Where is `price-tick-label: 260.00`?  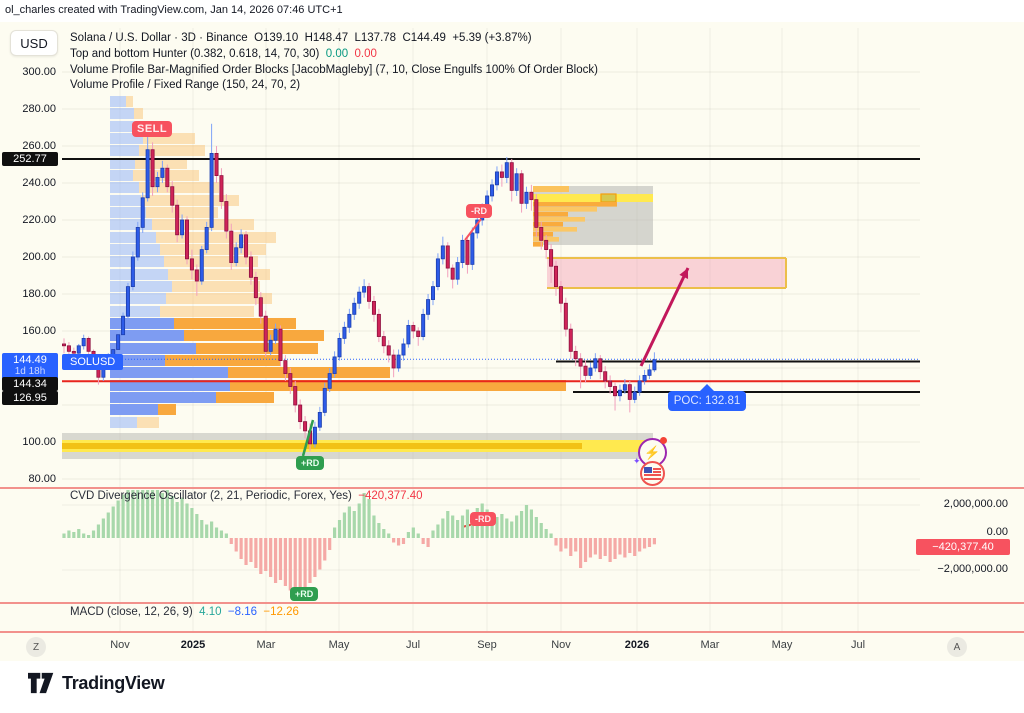 price-tick-label: 260.00 is located at coordinates (39, 146).